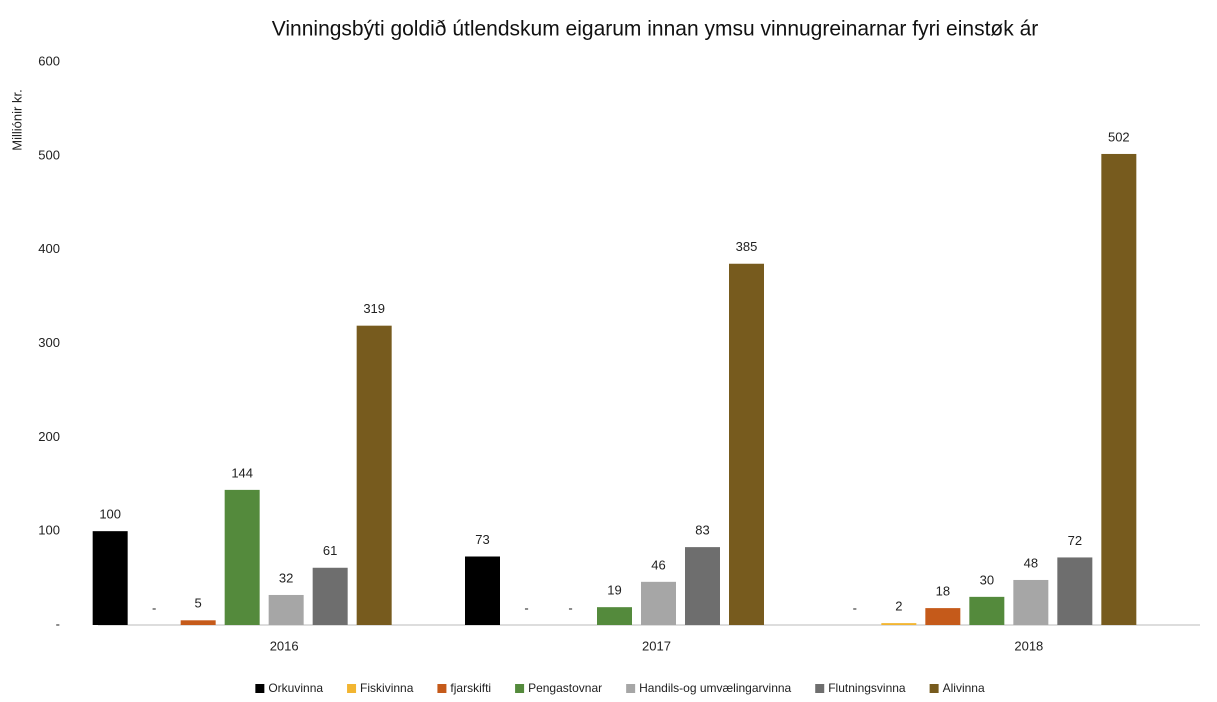 This screenshot has height=702, width=1217. I want to click on legend-label: Orkuvinna, so click(295, 688).